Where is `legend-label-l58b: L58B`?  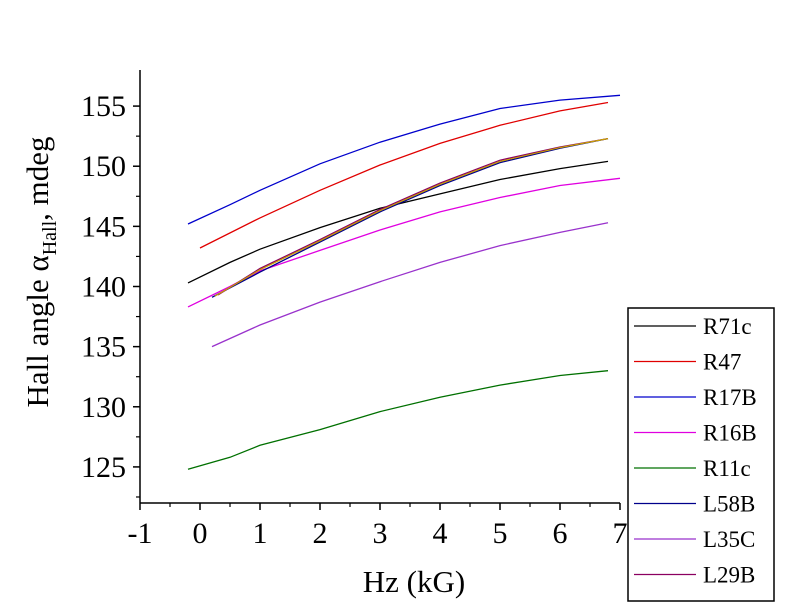
legend-label-l58b: L58B is located at coordinates (729, 504).